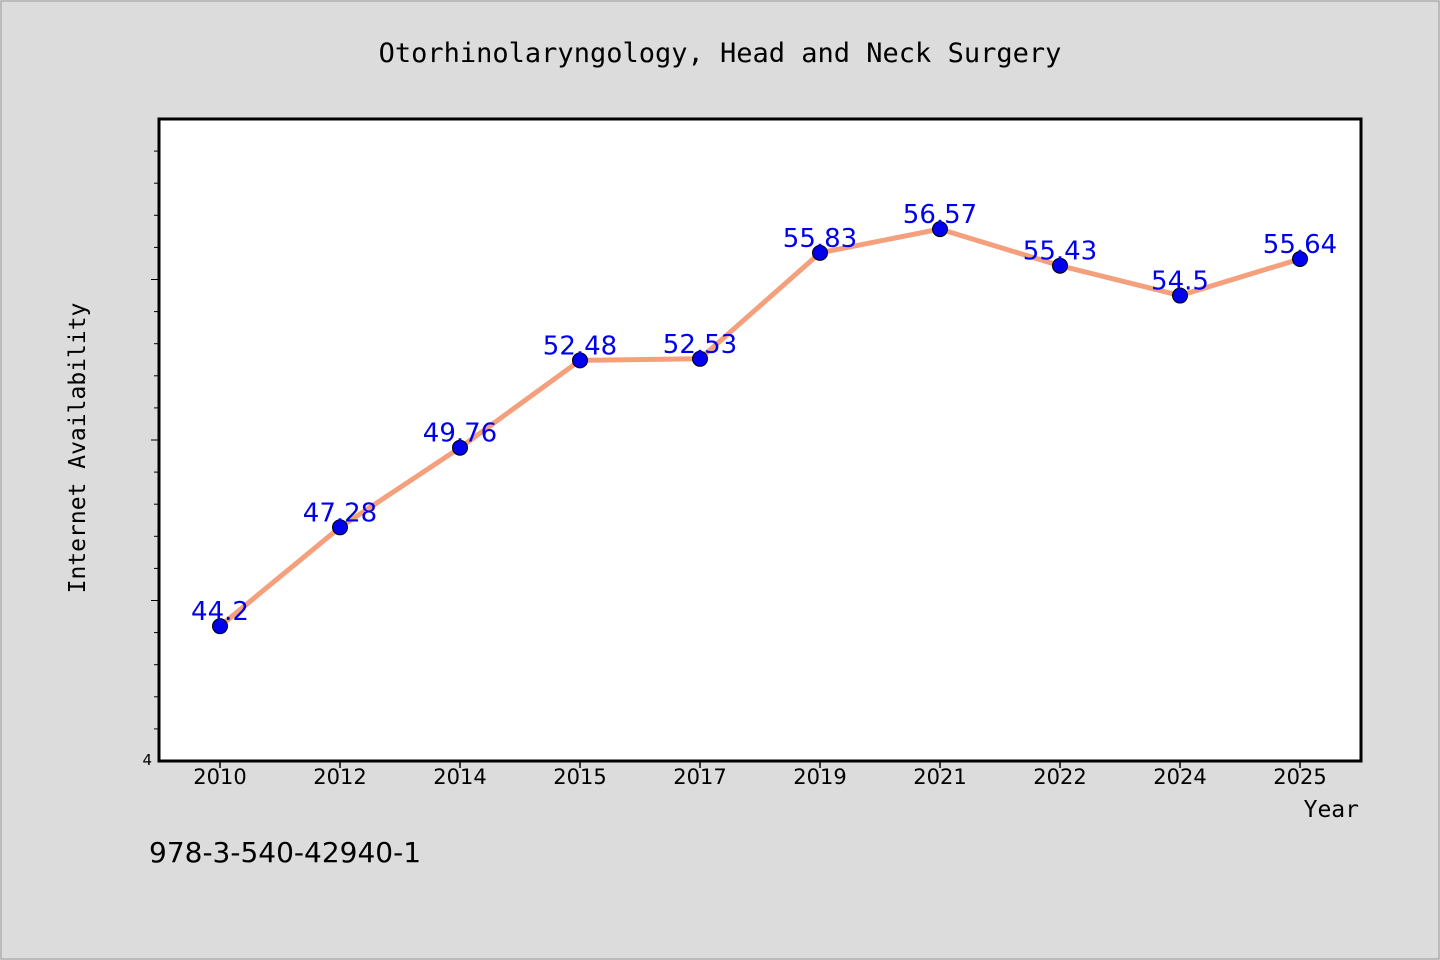  Describe the element at coordinates (700, 345) in the screenshot. I see `data-label: 52.53` at that location.